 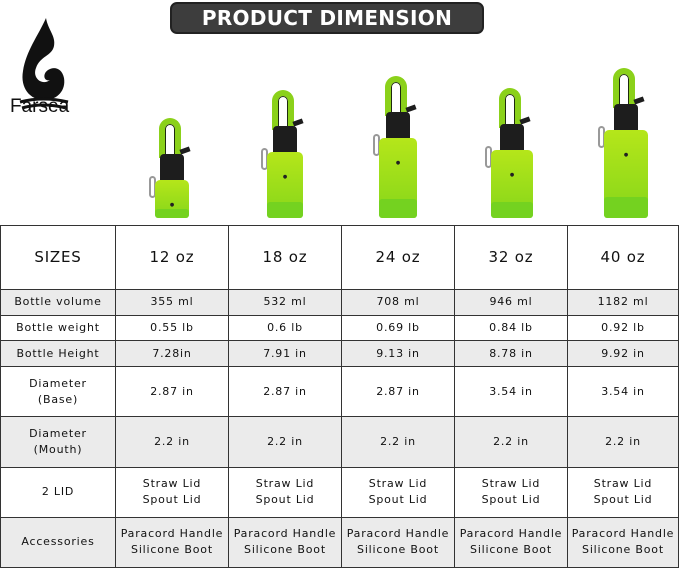 What do you see at coordinates (398, 257) in the screenshot?
I see `header-cell: 24 oz` at bounding box center [398, 257].